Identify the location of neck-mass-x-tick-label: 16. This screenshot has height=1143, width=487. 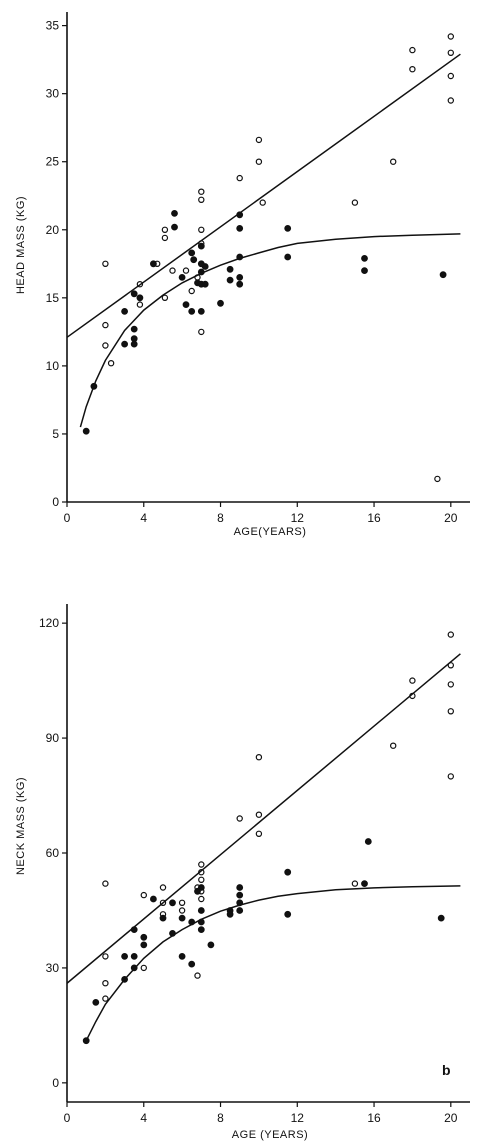
(374, 1118).